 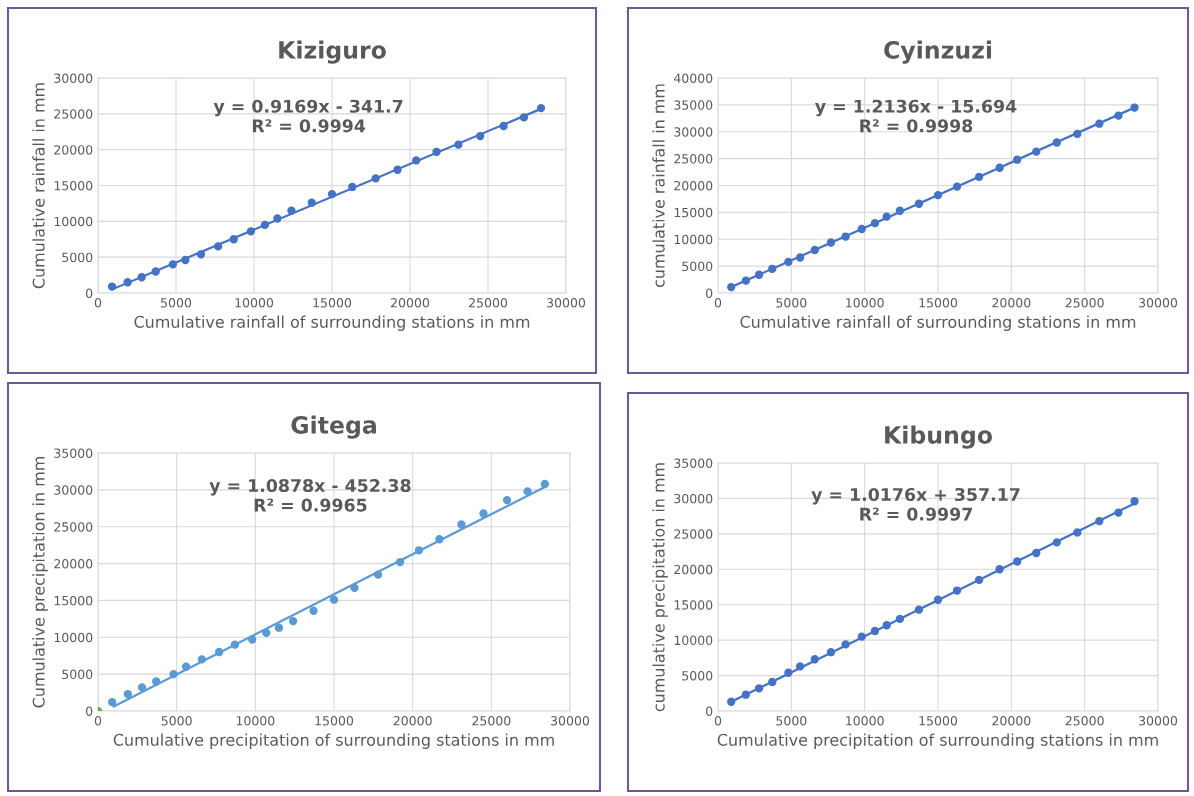 I want to click on y-axis-title: cumulative rainfall in mm, so click(x=658, y=186).